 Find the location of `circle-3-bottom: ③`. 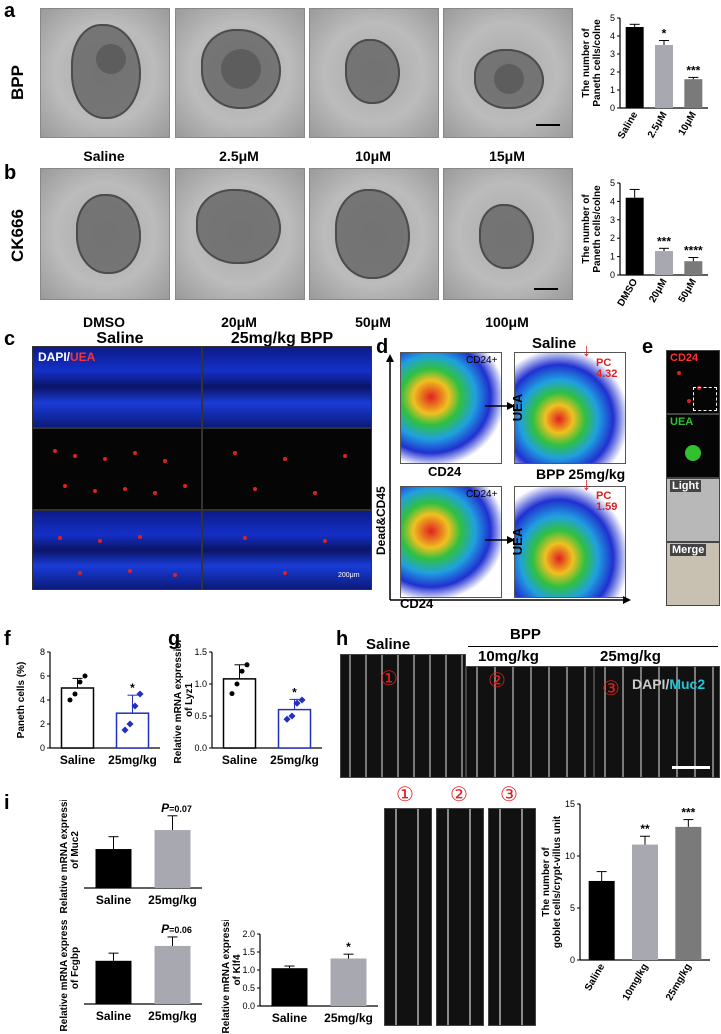

circle-3-bottom: ③ is located at coordinates (509, 795).